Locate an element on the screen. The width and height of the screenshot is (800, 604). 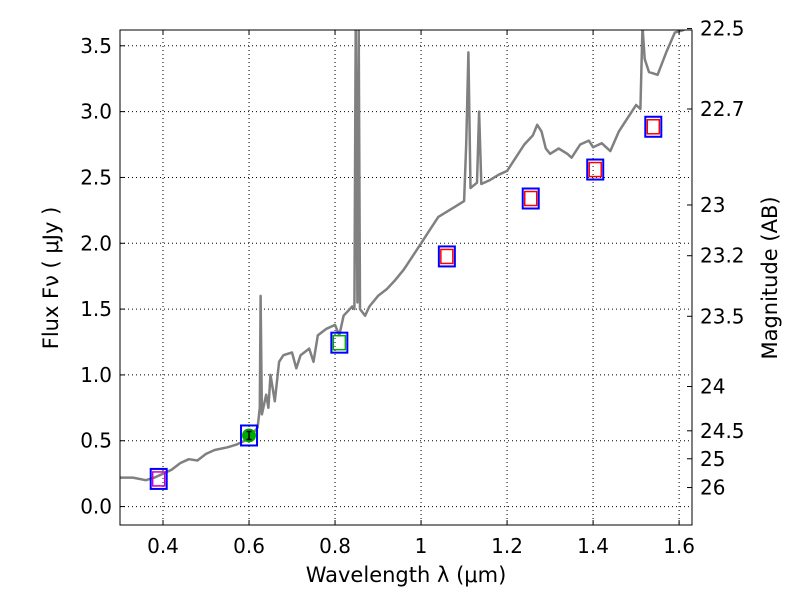
y2-axis-title: Magnitude (AB) is located at coordinates (770, 277).